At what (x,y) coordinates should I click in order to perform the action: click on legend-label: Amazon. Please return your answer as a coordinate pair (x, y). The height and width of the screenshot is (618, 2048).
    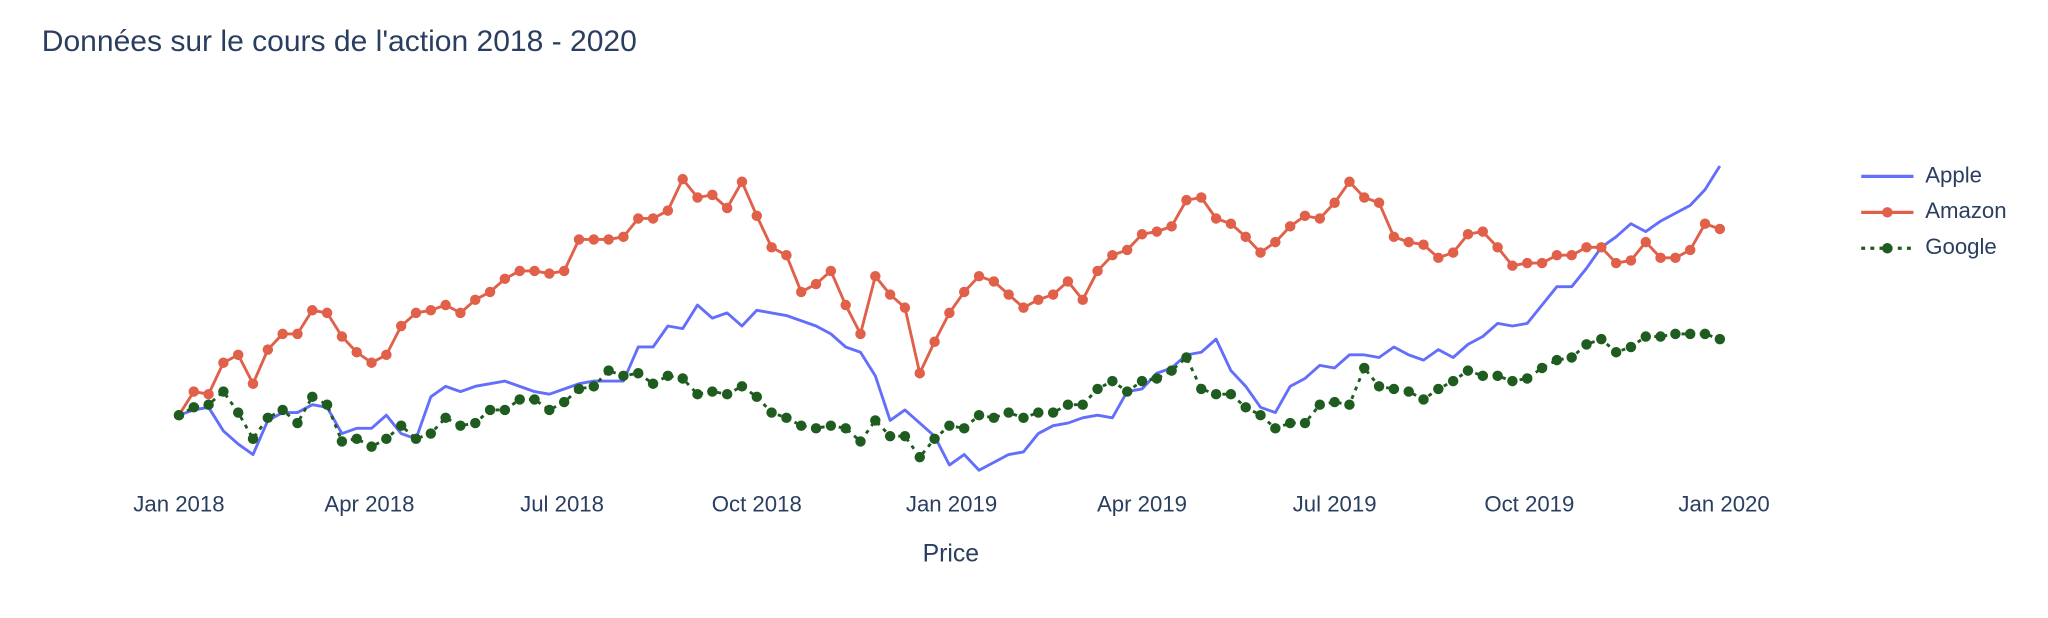
    Looking at the image, I should click on (1965, 210).